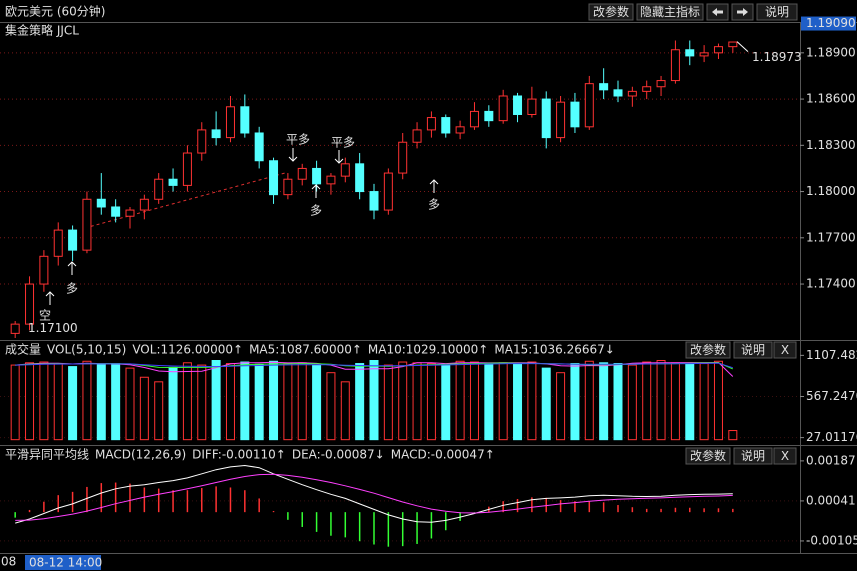 Image resolution: width=857 pixels, height=571 pixels. What do you see at coordinates (742, 46) in the screenshot?
I see `annotation-line` at bounding box center [742, 46].